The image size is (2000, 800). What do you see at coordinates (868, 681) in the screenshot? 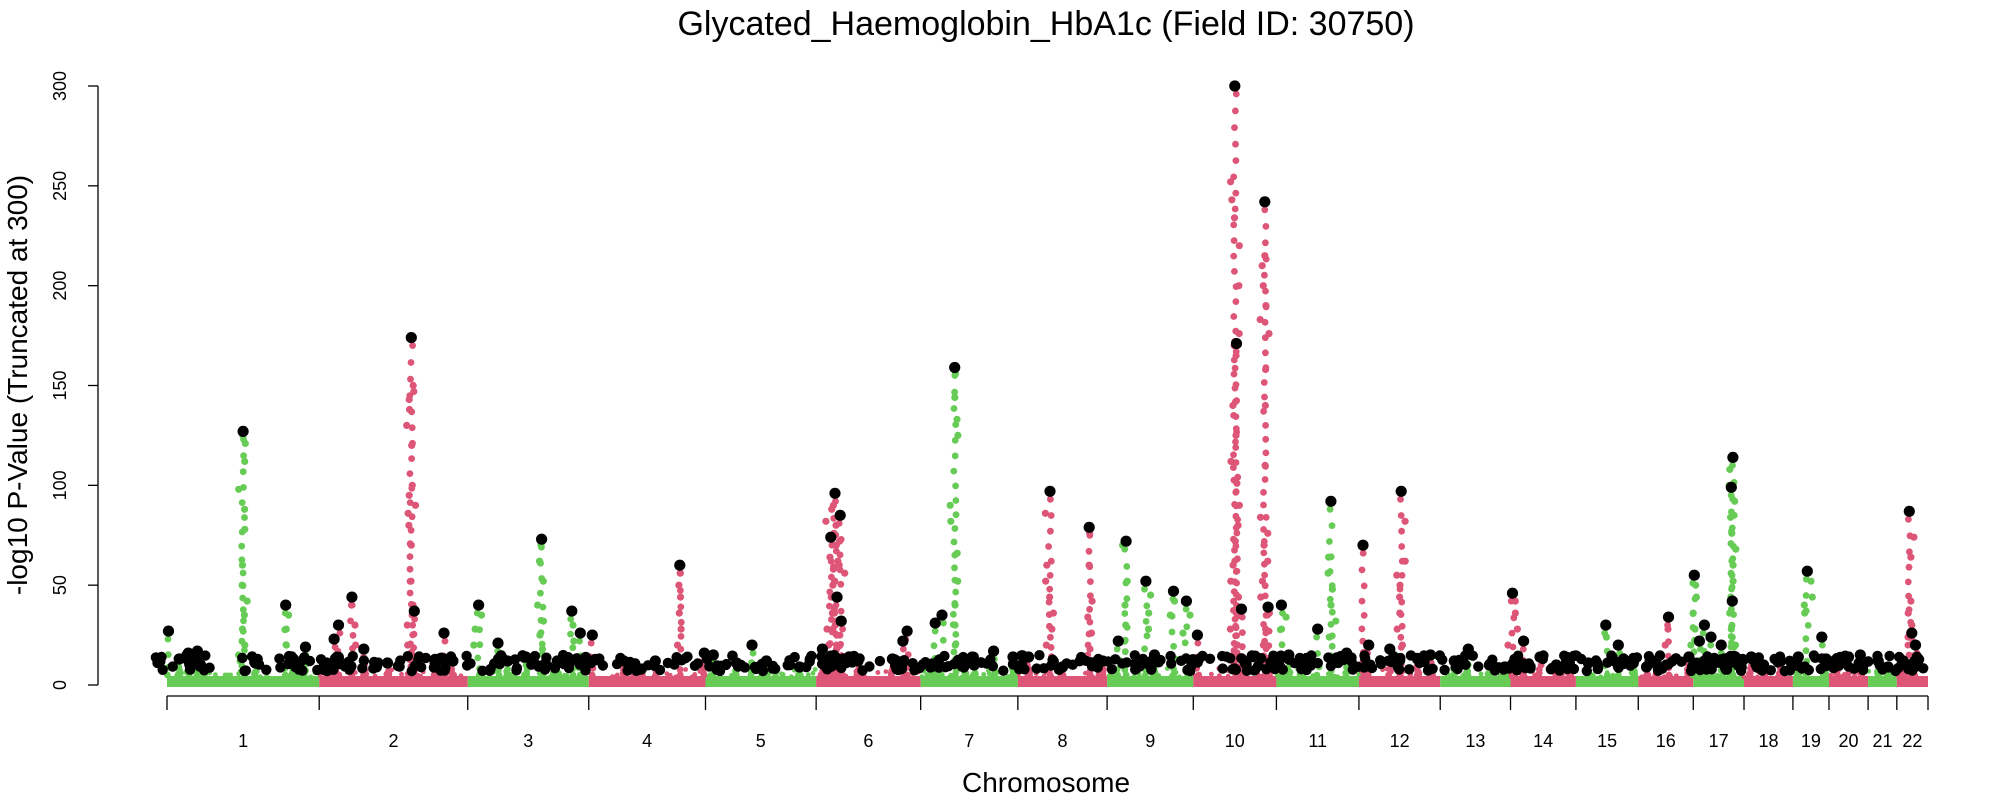
I see `baseline-band-chr6` at bounding box center [868, 681].